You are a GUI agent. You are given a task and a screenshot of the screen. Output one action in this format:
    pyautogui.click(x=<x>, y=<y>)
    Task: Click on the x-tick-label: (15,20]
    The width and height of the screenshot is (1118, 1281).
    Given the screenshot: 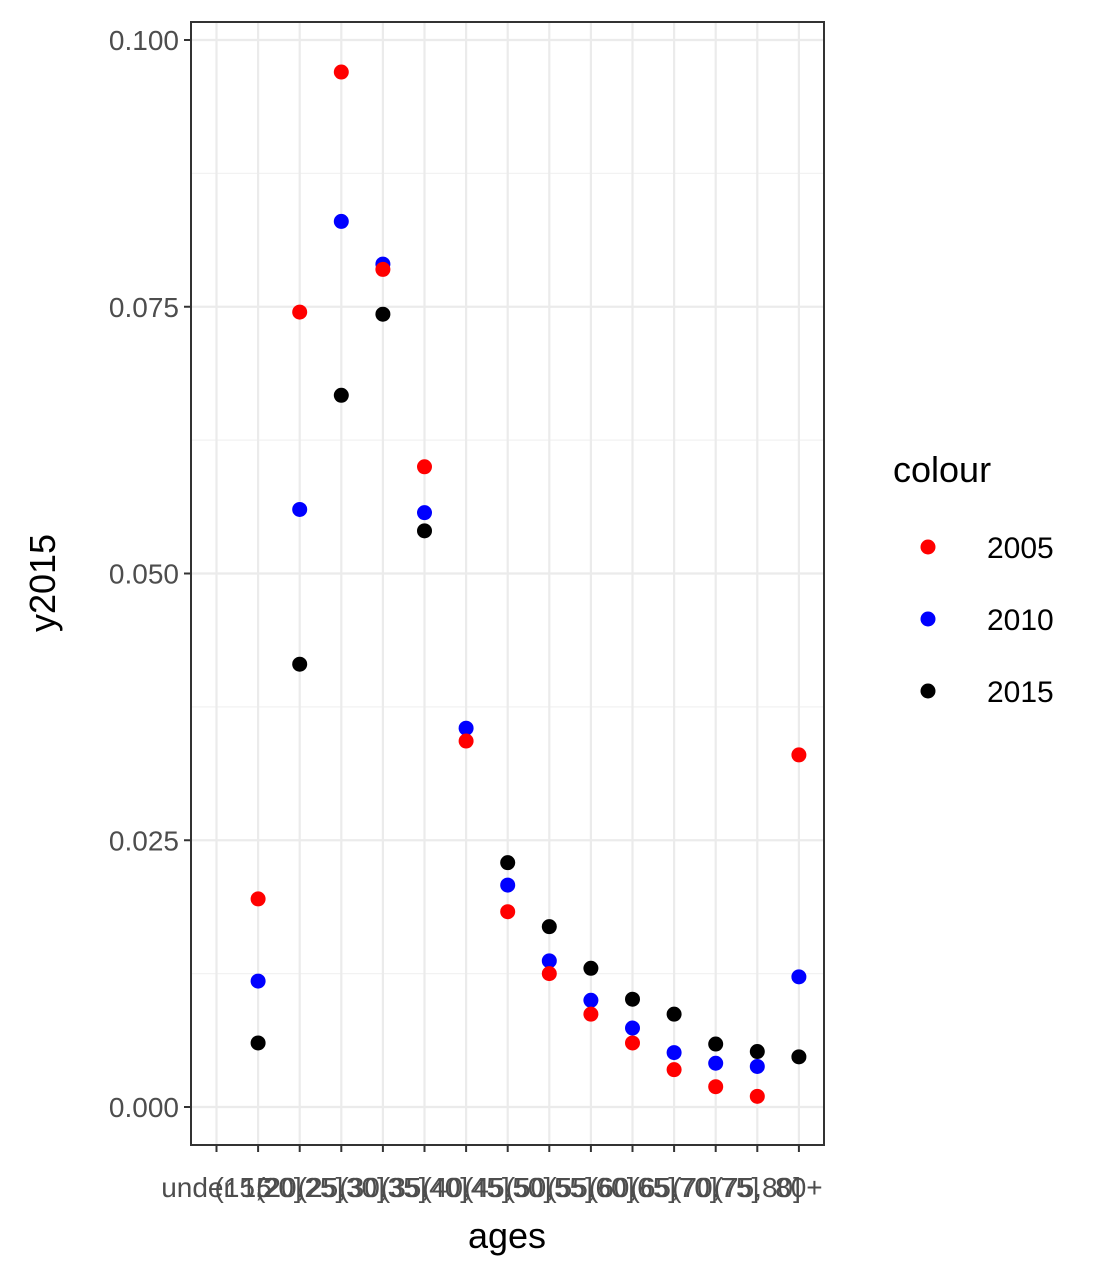 What is the action you would take?
    pyautogui.click(x=258, y=1187)
    